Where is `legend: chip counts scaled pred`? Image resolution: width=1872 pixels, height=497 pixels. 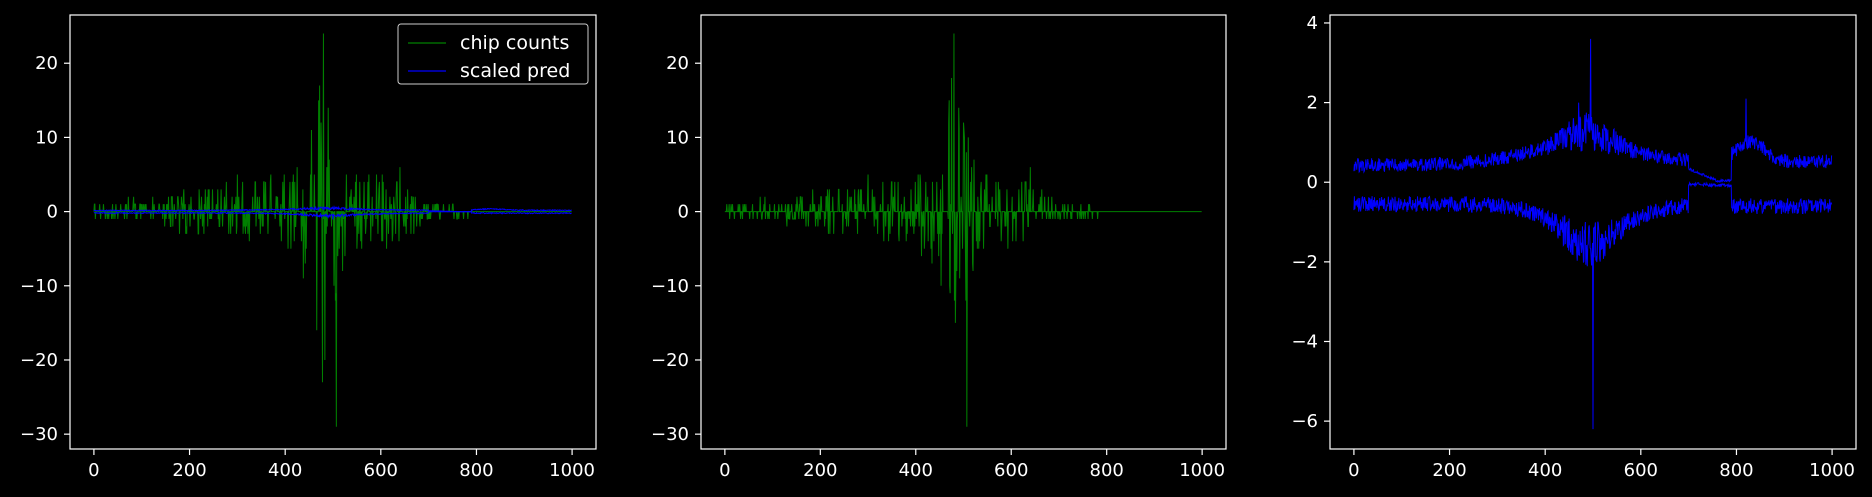
legend: chip counts scaled pred is located at coordinates (493, 54).